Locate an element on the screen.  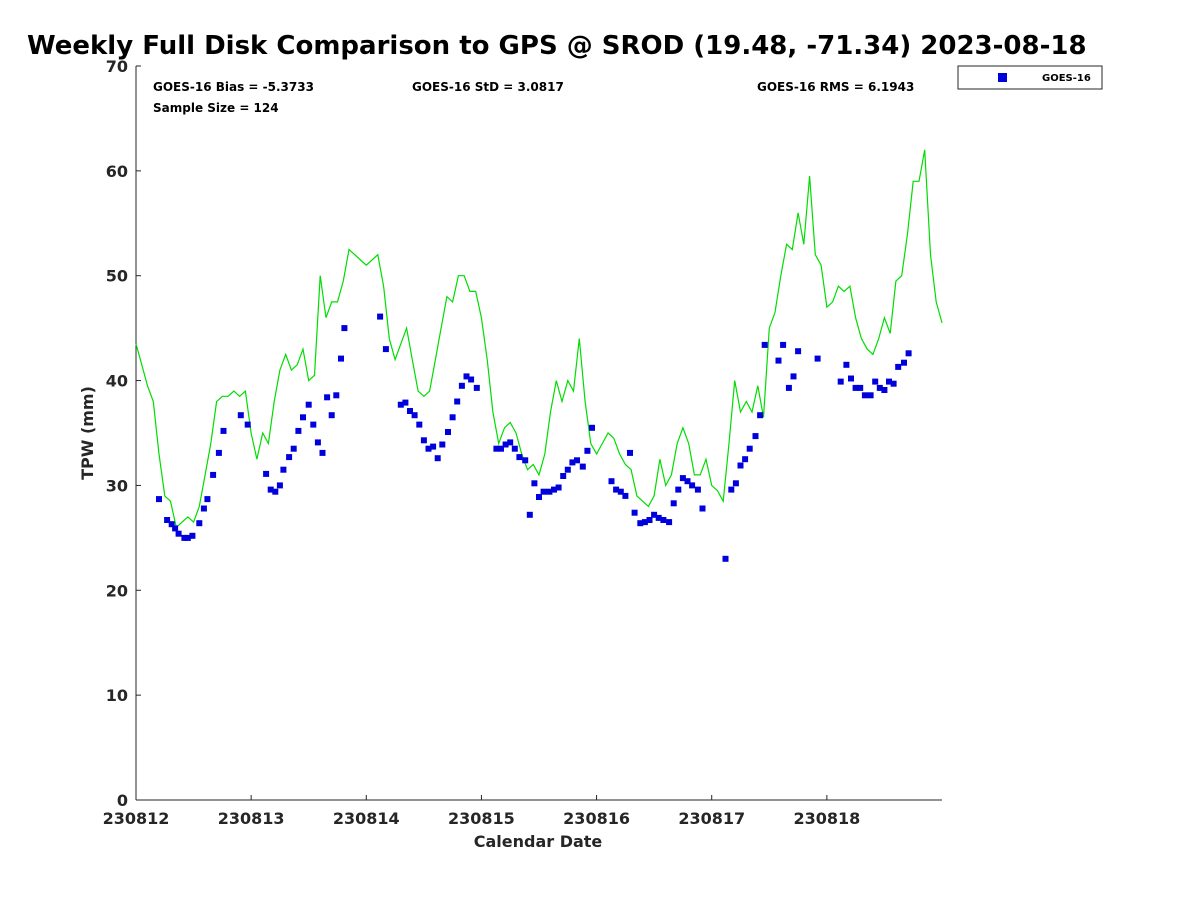
stat-std: GOES-16 StD = 3.0817 is located at coordinates (488, 87).